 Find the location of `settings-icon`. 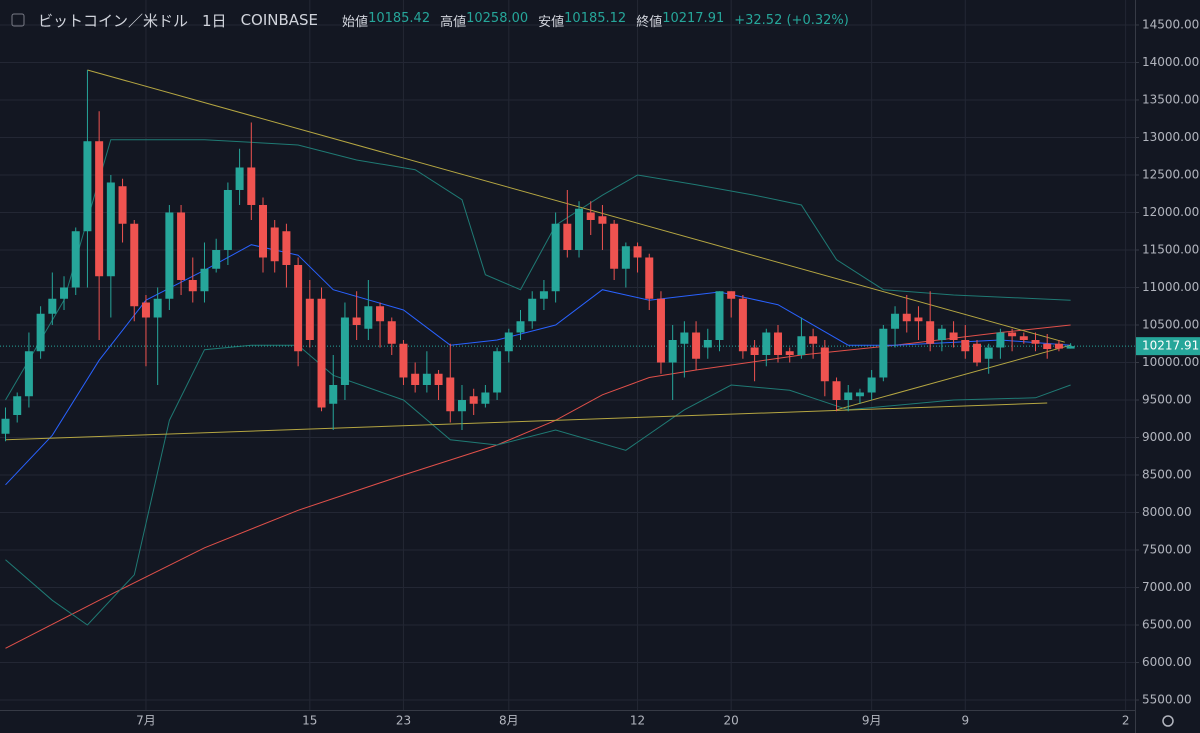

settings-icon is located at coordinates (1168, 721).